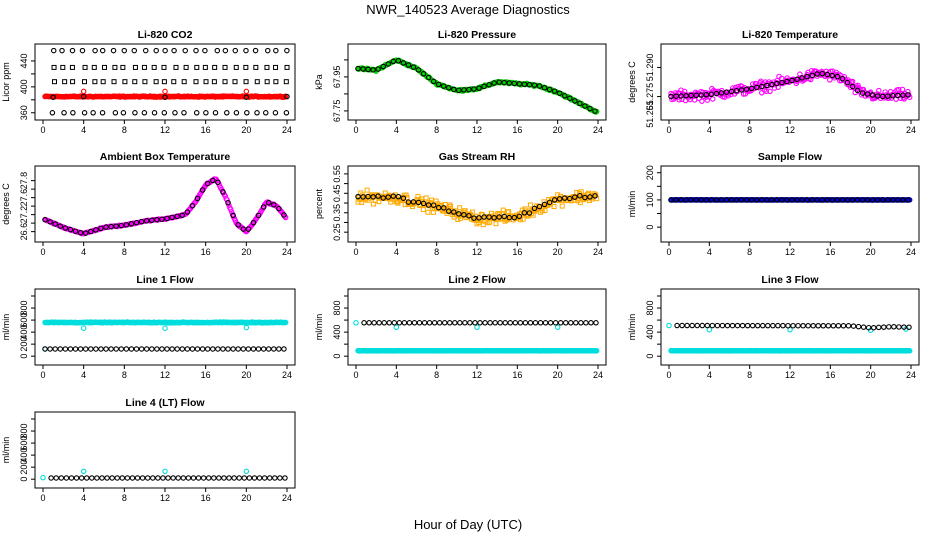 The width and height of the screenshot is (936, 540). Describe the element at coordinates (206, 498) in the screenshot. I see `x-tick-label: 16` at that location.